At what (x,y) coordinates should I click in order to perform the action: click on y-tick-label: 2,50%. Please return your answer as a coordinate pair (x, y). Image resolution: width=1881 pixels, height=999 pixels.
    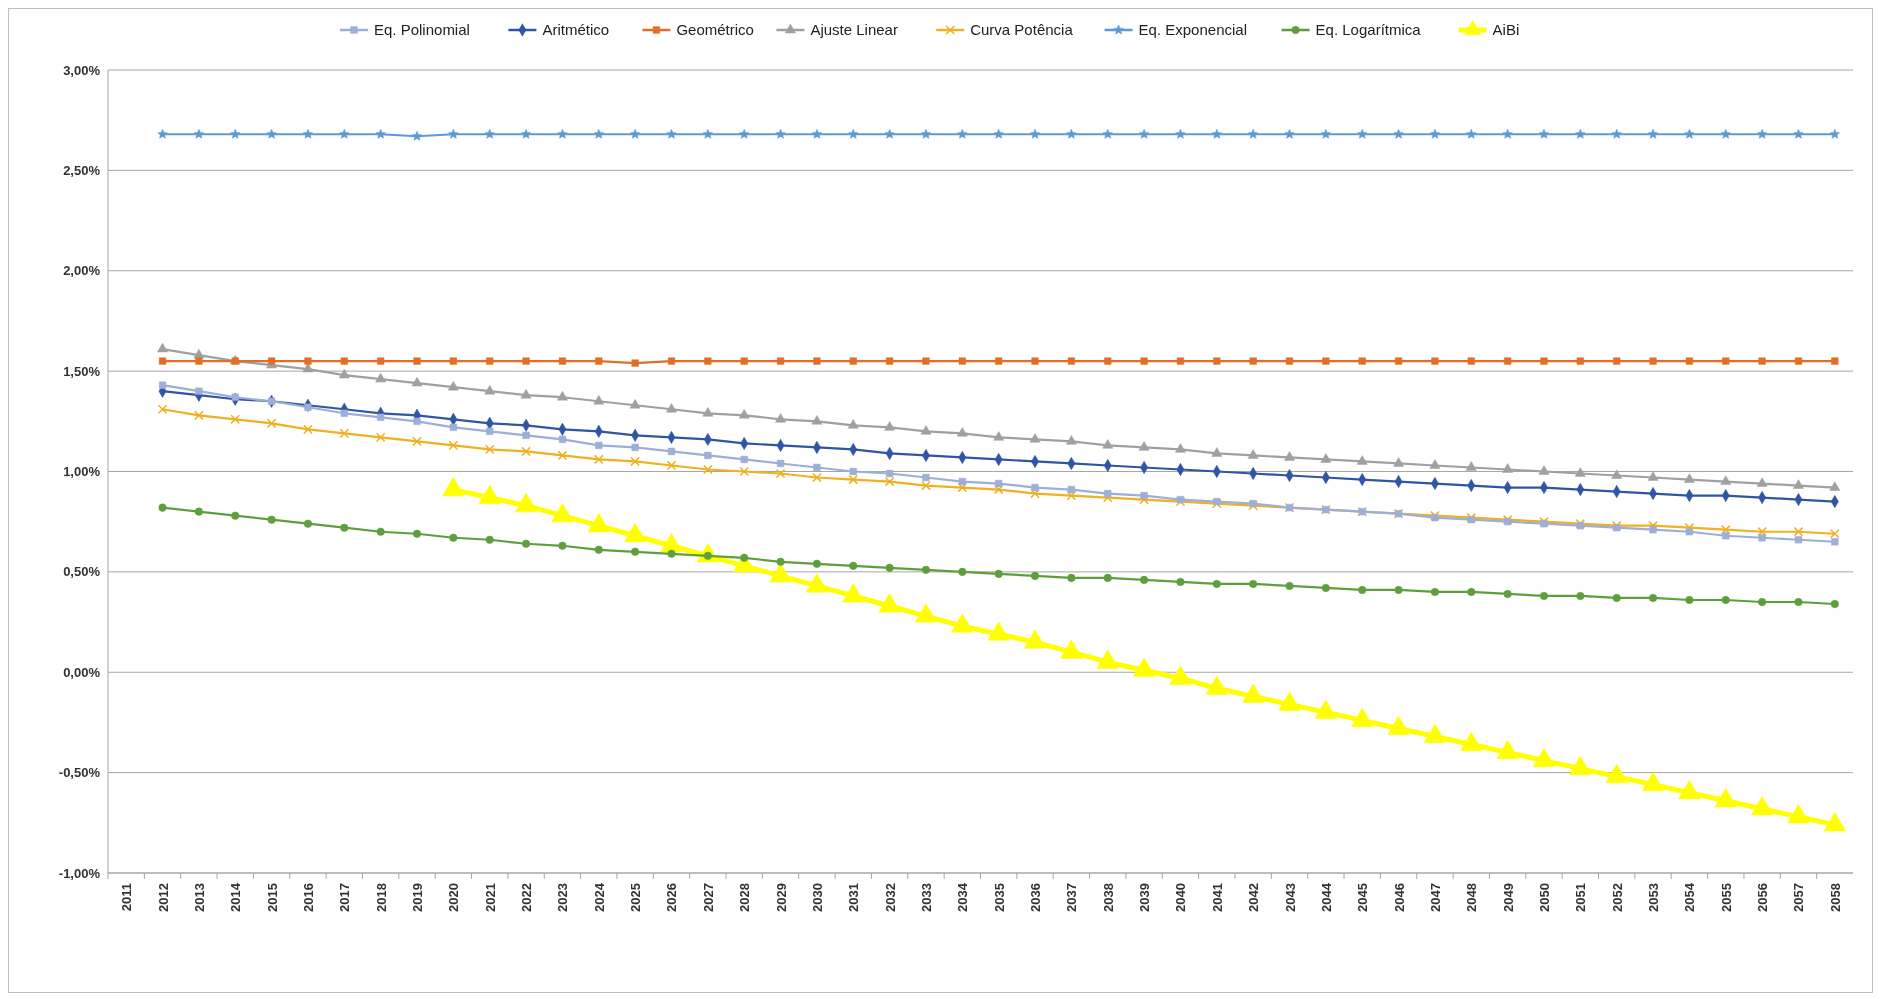
    Looking at the image, I should click on (82, 170).